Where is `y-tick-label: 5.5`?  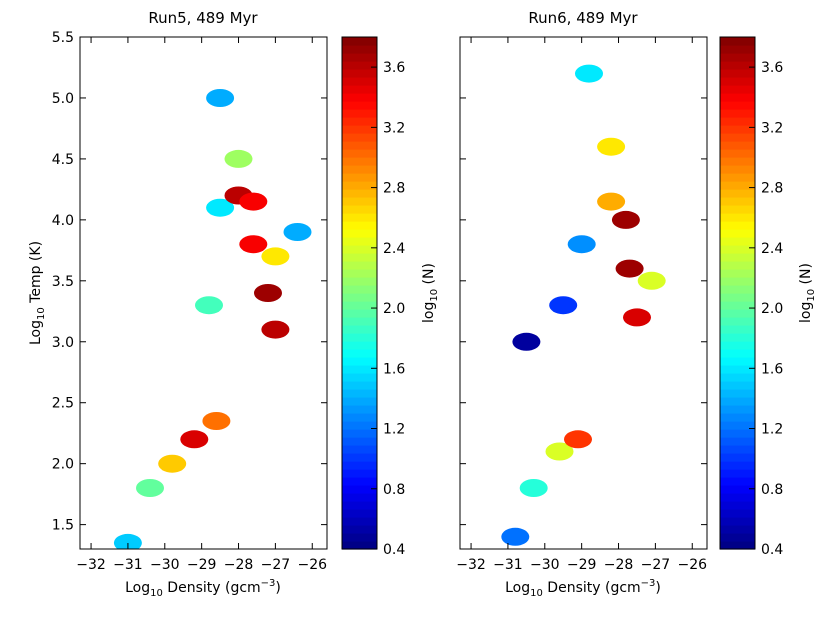 y-tick-label: 5.5 is located at coordinates (63, 38).